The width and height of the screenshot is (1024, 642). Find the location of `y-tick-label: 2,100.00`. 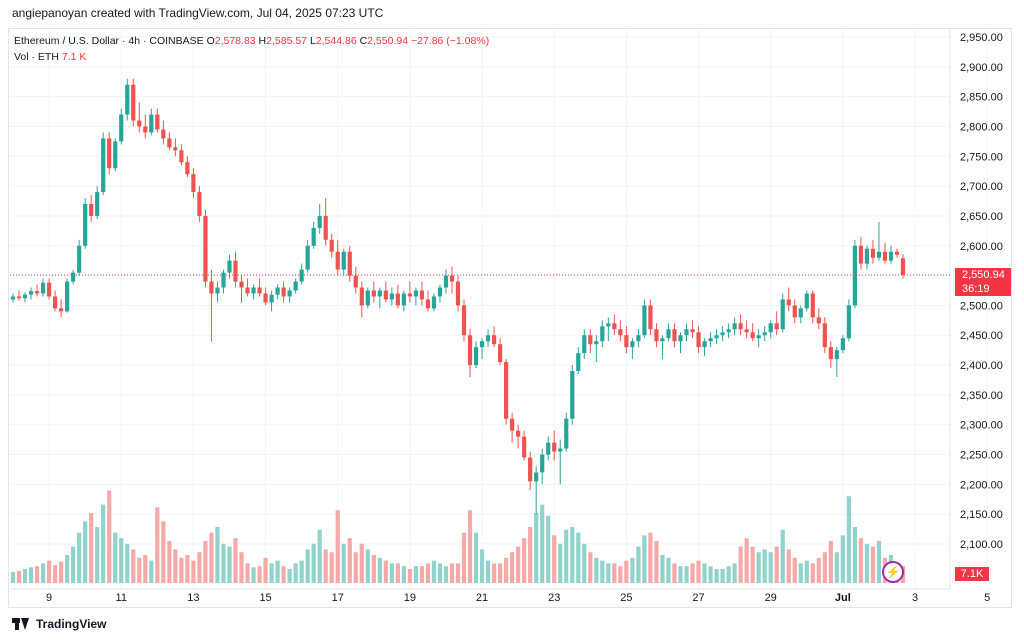

y-tick-label: 2,100.00 is located at coordinates (981, 545).